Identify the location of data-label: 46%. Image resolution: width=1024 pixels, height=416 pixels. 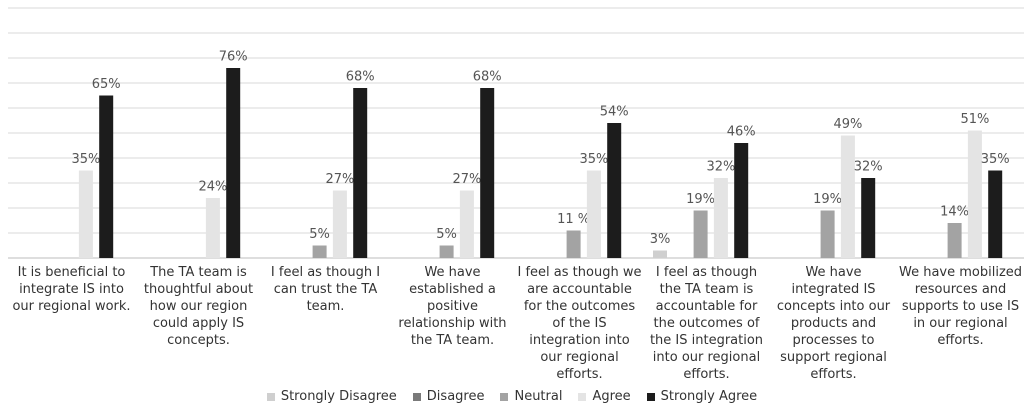
(741, 132).